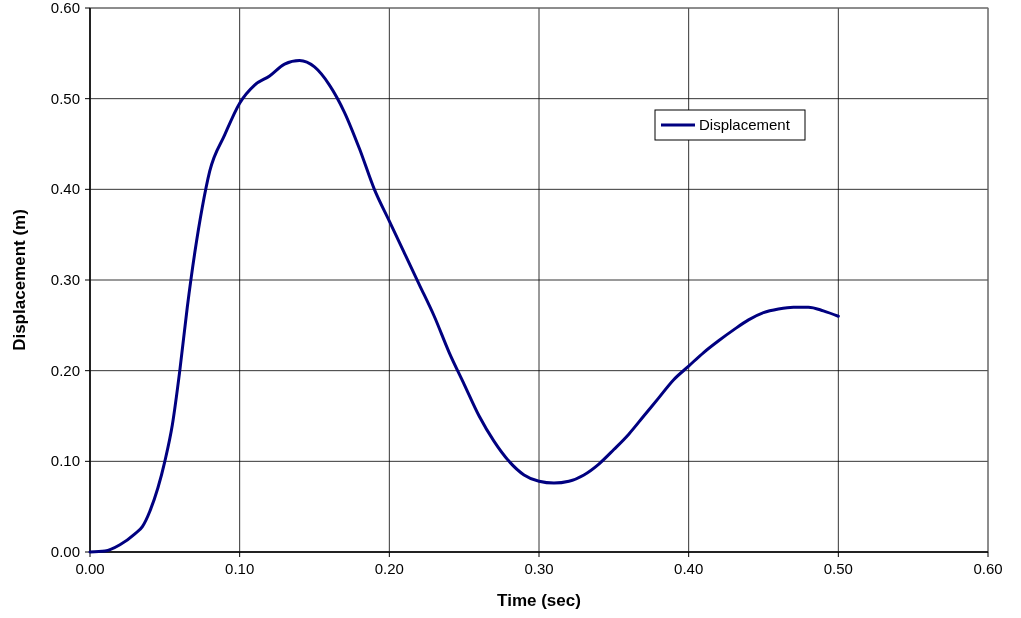 The height and width of the screenshot is (618, 1021). What do you see at coordinates (65, 189) in the screenshot?
I see `y-tick-label: 0.40` at bounding box center [65, 189].